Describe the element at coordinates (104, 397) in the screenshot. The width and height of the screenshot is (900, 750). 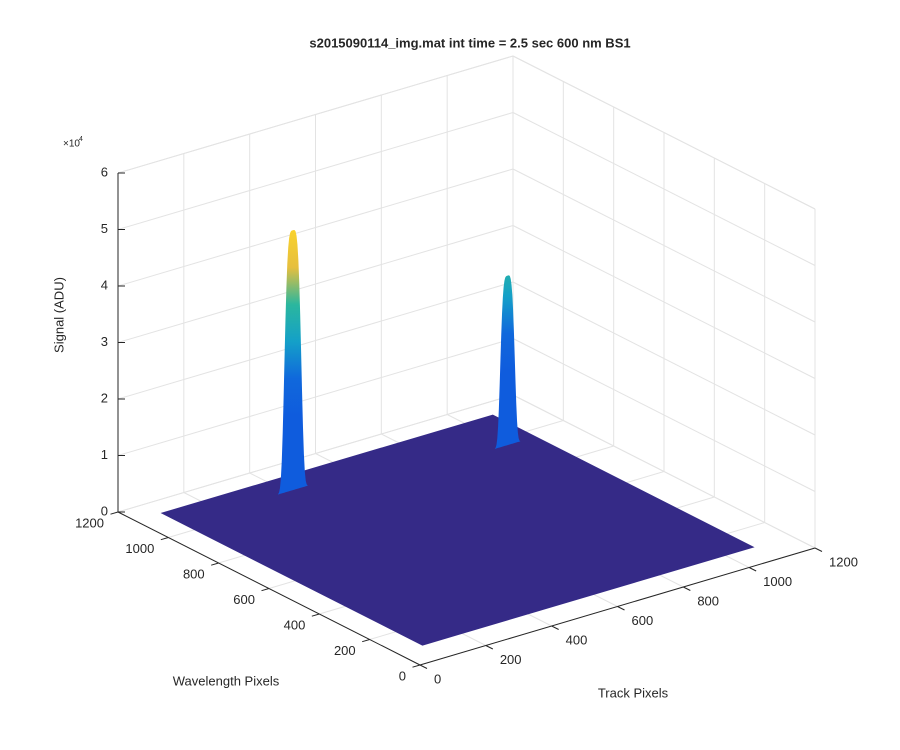
I see `z-tick-label: 2` at that location.